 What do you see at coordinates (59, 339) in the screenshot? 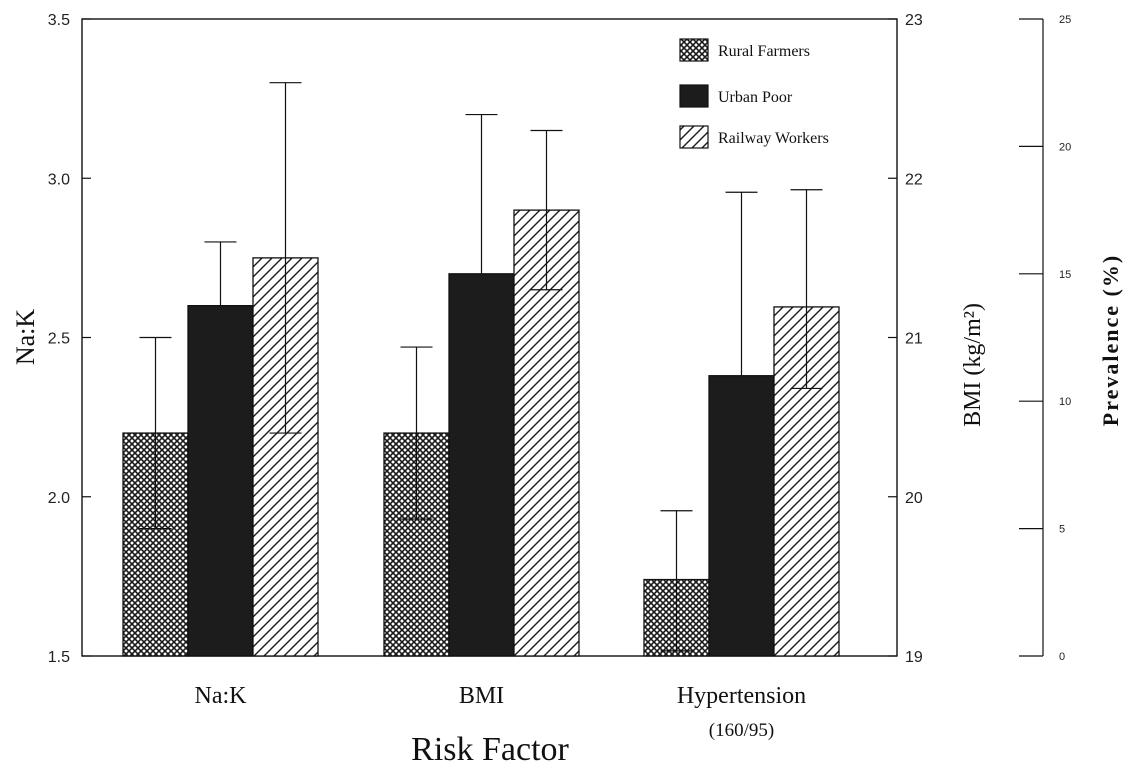
I see `left-tick-label: 2.5` at bounding box center [59, 339].